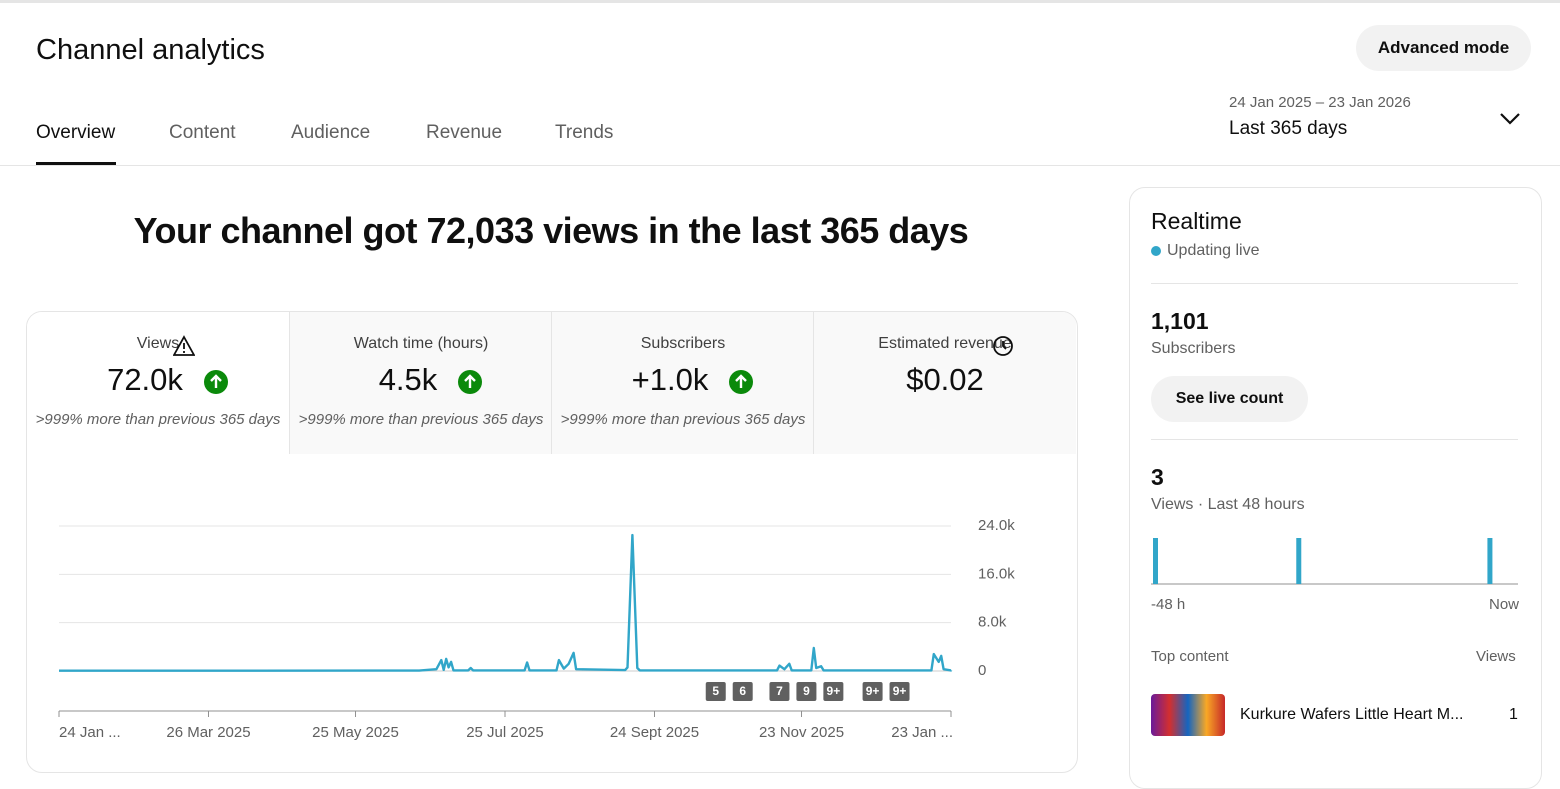  Describe the element at coordinates (982, 670) in the screenshot. I see `y-tick-label: 0` at that location.